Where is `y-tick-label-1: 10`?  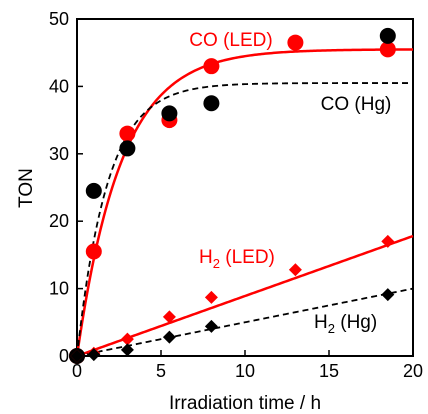 y-tick-label-1: 10 is located at coordinates (59, 289).